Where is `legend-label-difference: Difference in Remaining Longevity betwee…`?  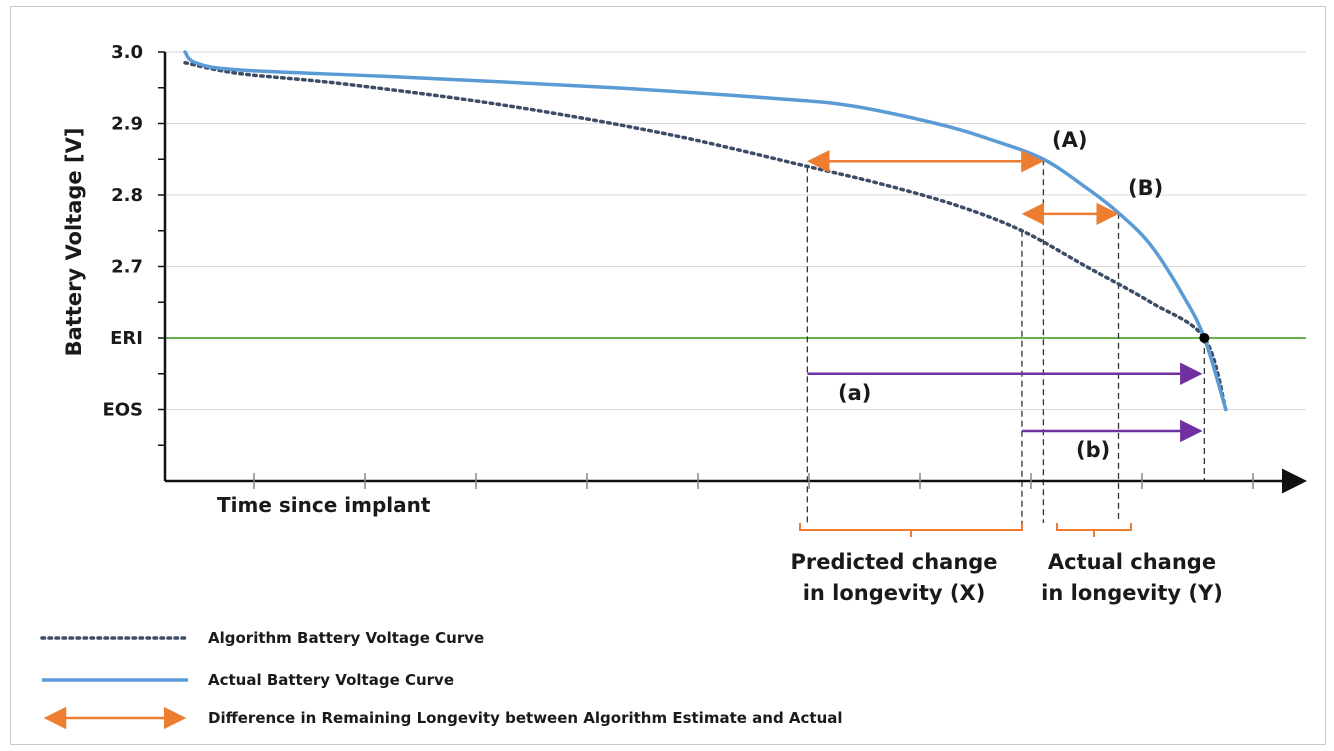
legend-label-difference: Difference in Remaining Longevity betwee… is located at coordinates (525, 718).